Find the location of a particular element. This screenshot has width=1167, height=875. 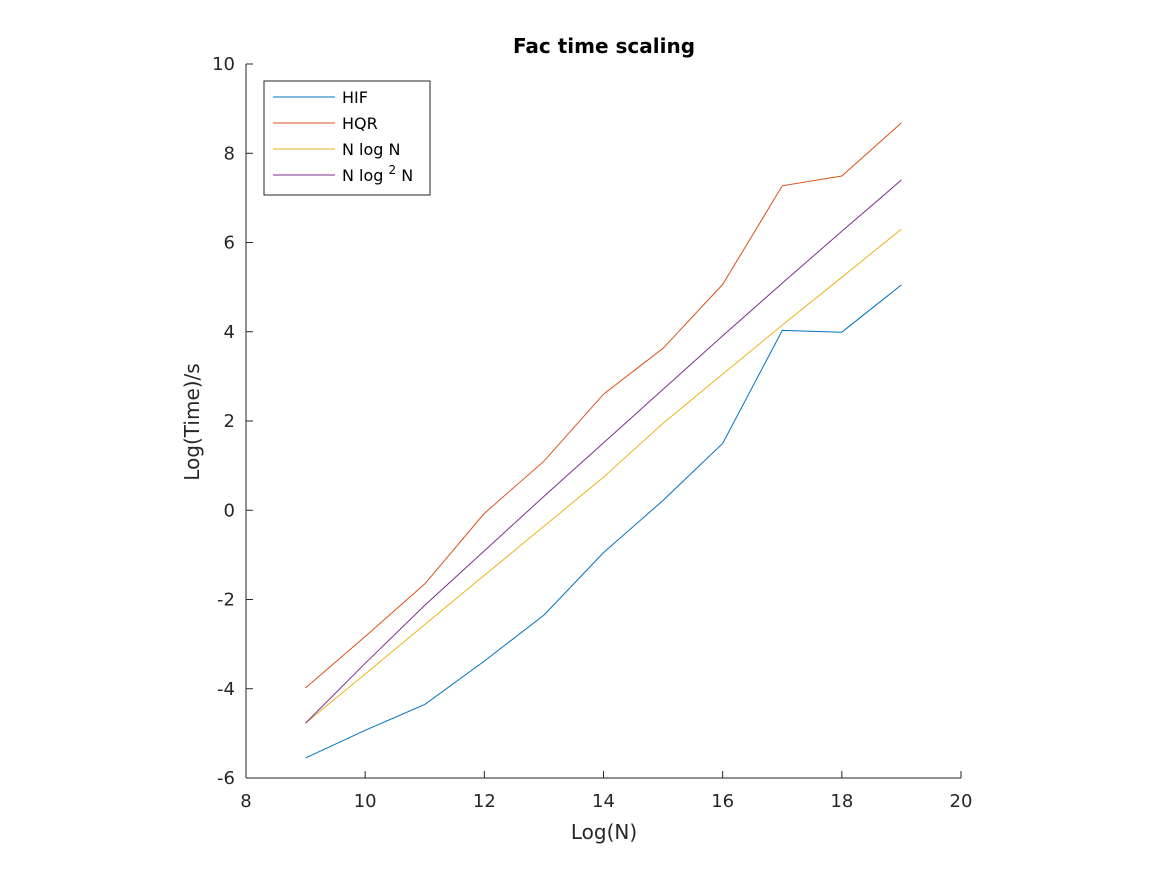

y-tick-label: 0 is located at coordinates (229, 510).